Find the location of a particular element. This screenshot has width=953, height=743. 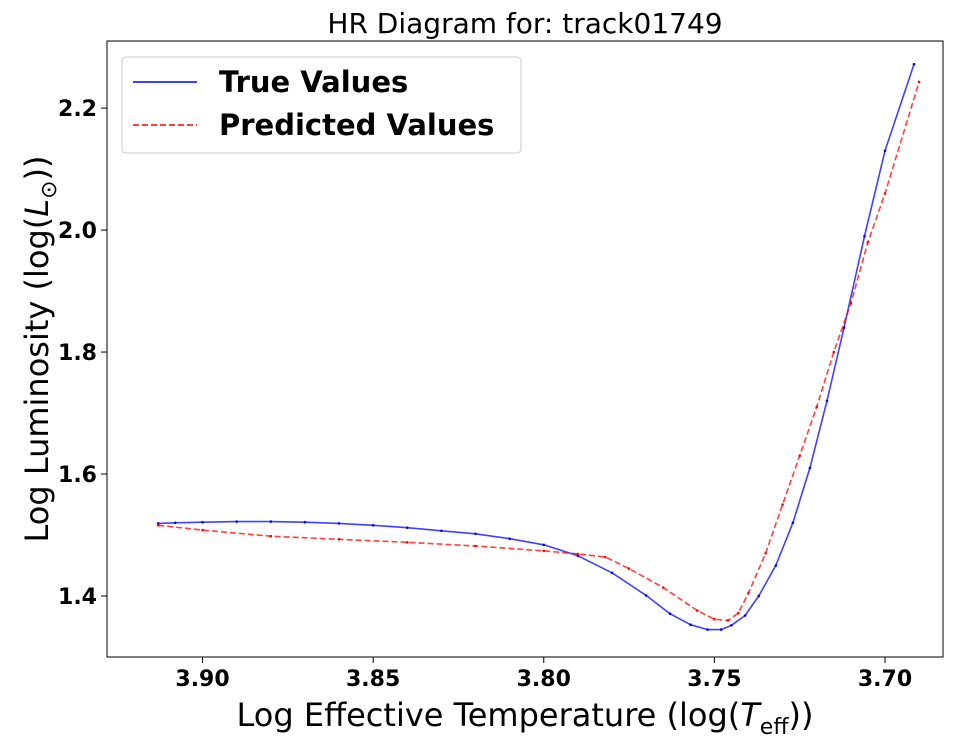

legend-label-predicted-values: Predicted Values is located at coordinates (356, 125).